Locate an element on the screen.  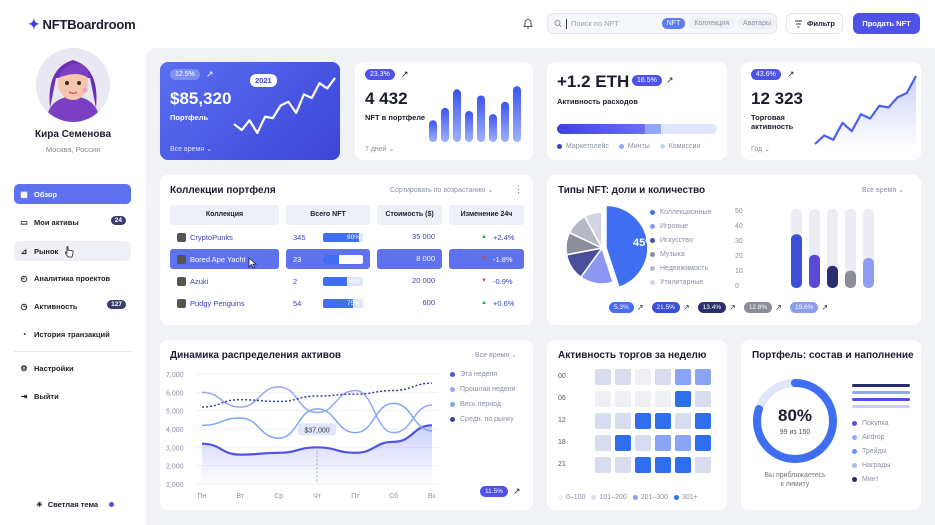
nav-activity: ◷ Активность 127 is located at coordinates (72, 306).